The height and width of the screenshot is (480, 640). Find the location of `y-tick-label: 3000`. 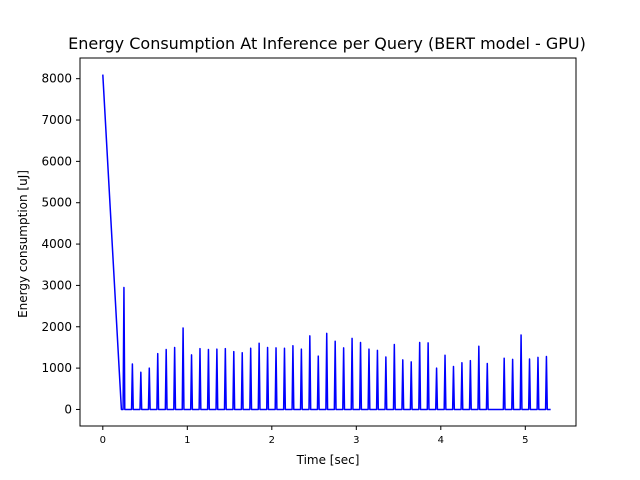

y-tick-label: 3000 is located at coordinates (56, 285).